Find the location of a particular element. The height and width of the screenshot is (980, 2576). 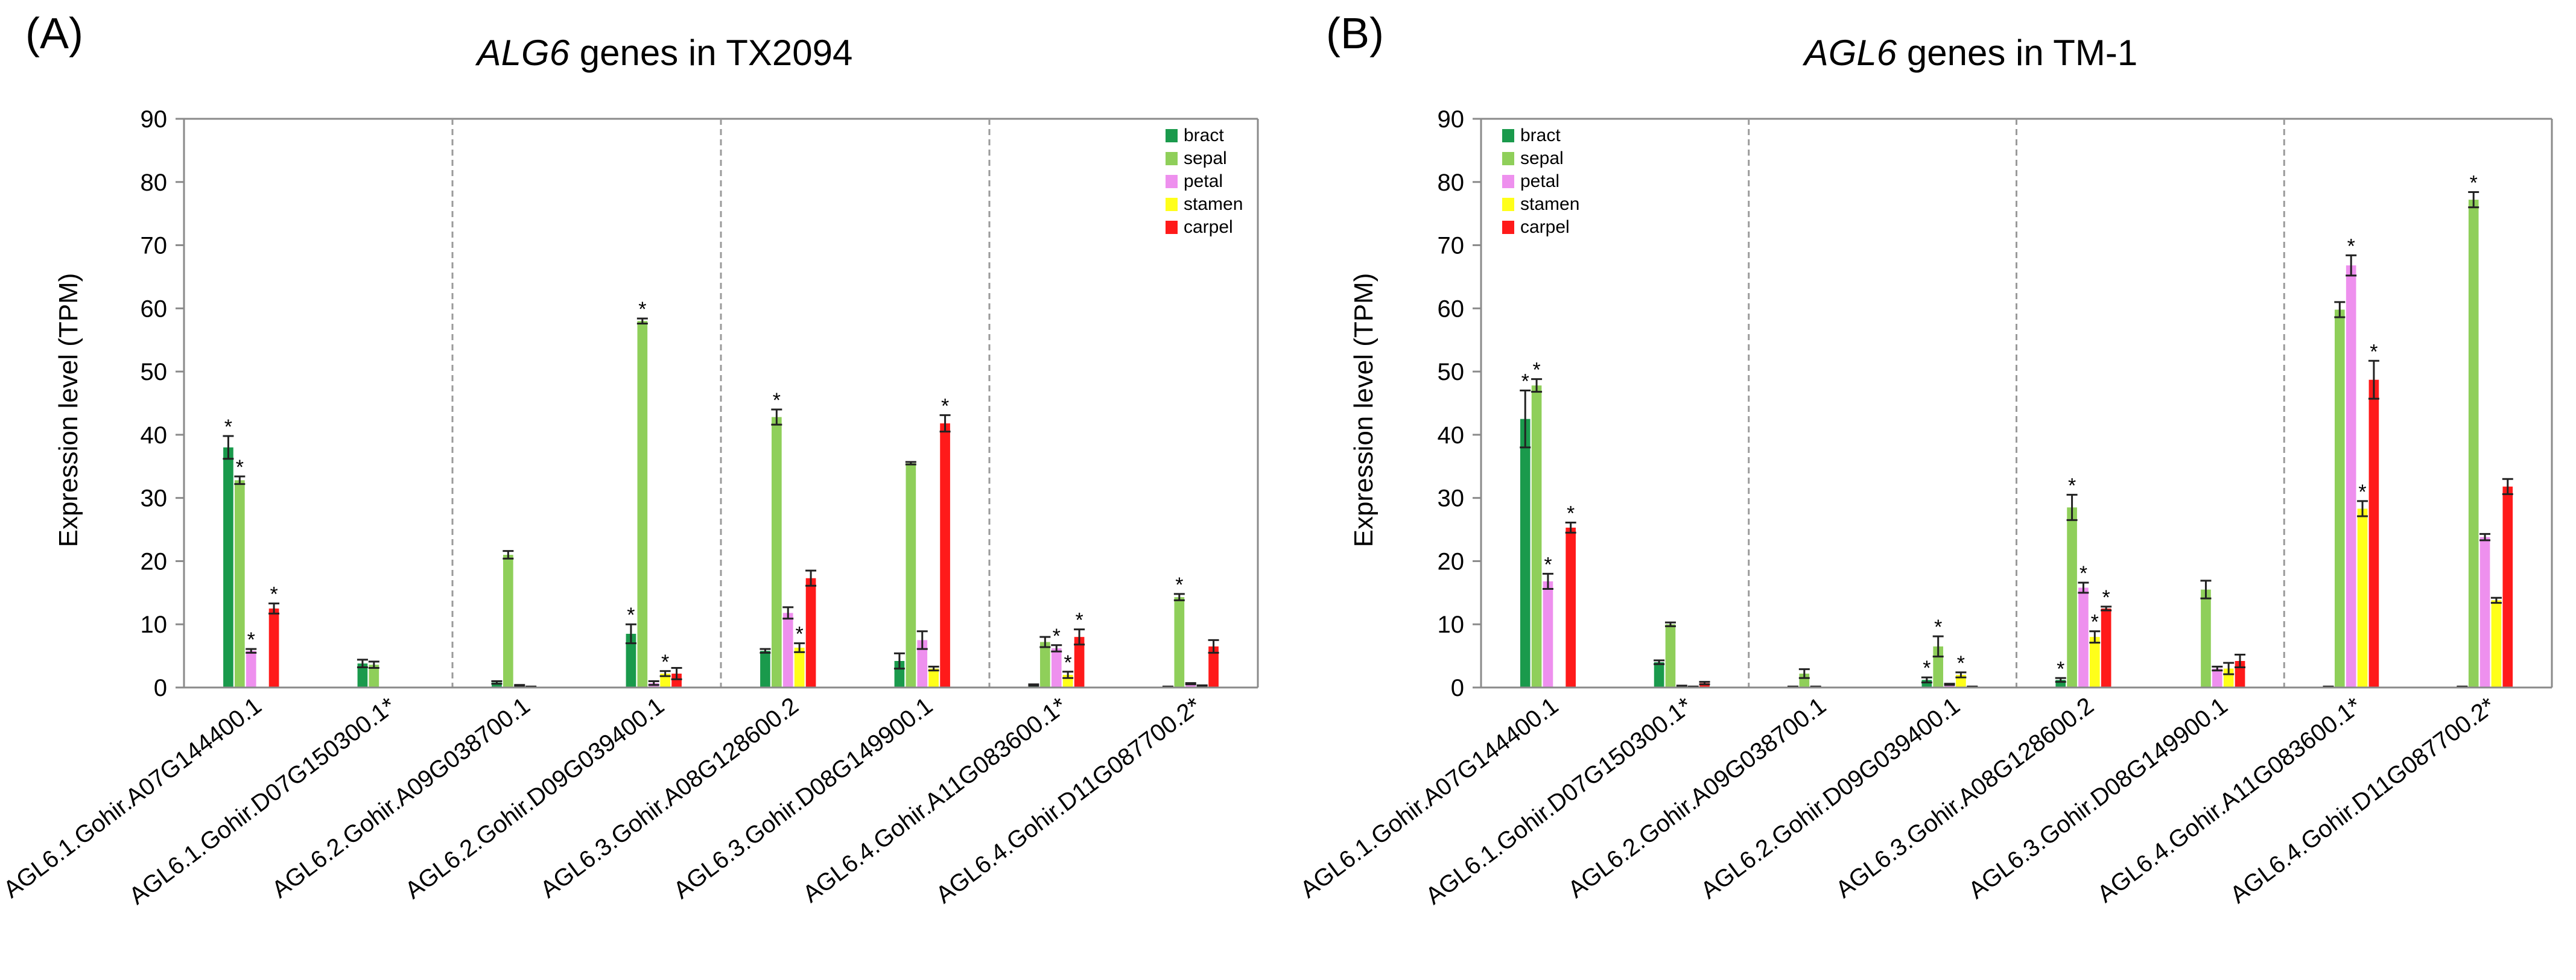

legend-label-carpel: carpel is located at coordinates (1545, 227).